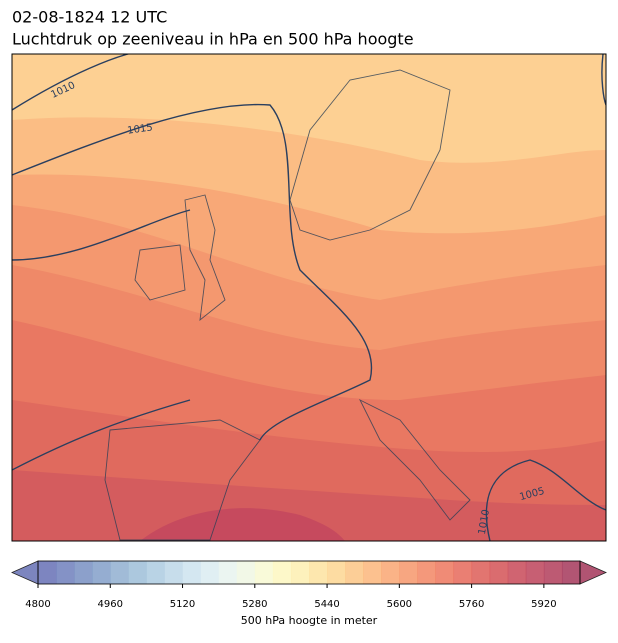 The image size is (618, 643). Describe the element at coordinates (484, 522) in the screenshot. I see `isobar-label: 1010` at that location.